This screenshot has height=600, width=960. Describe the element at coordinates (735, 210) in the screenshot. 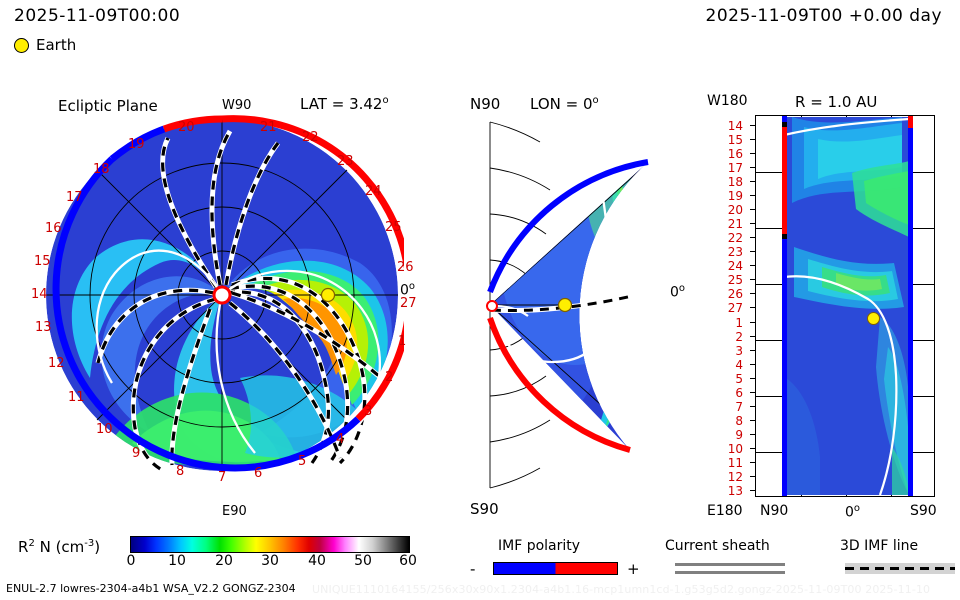

I see `map-ylabel-20: 20` at that location.